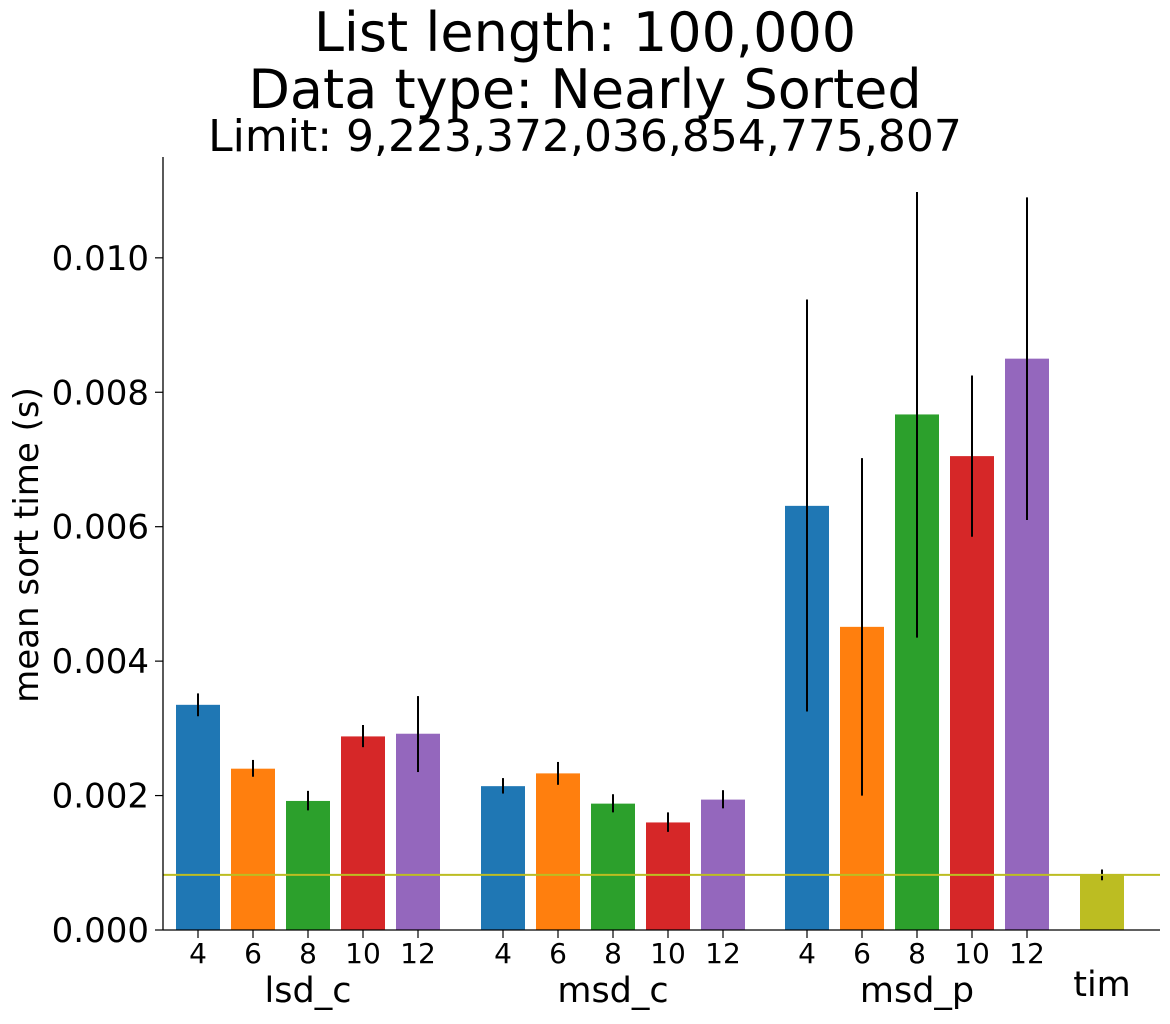 The height and width of the screenshot is (1024, 1170). I want to click on group-label-tim: tim, so click(1102, 985).